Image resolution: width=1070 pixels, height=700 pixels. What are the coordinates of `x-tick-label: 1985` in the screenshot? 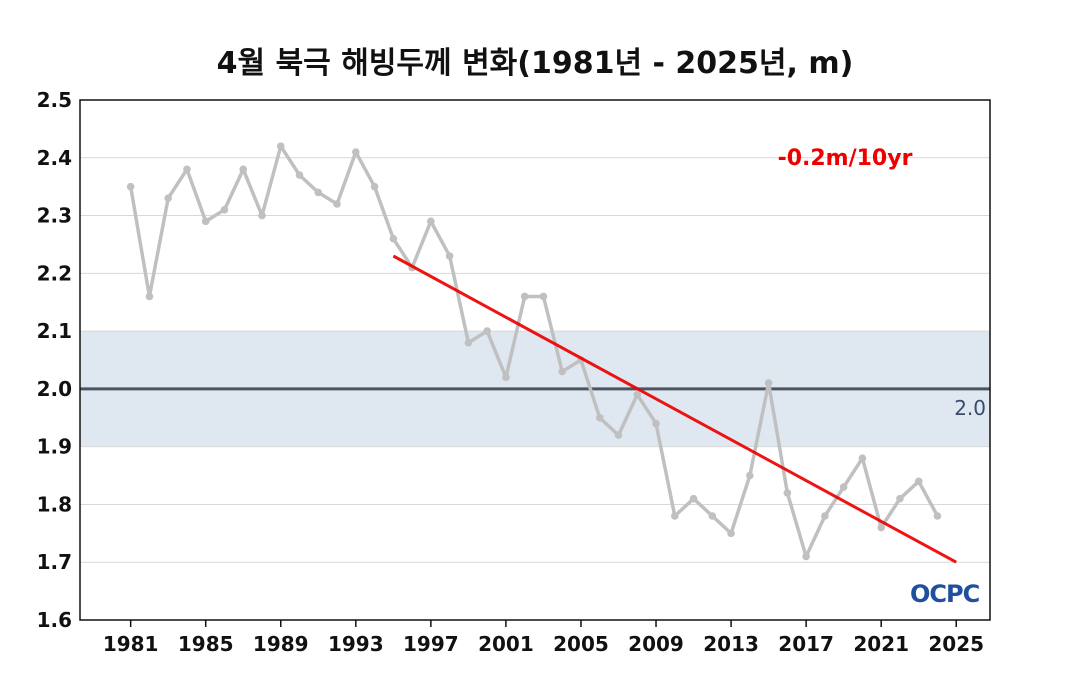 It's located at (206, 644).